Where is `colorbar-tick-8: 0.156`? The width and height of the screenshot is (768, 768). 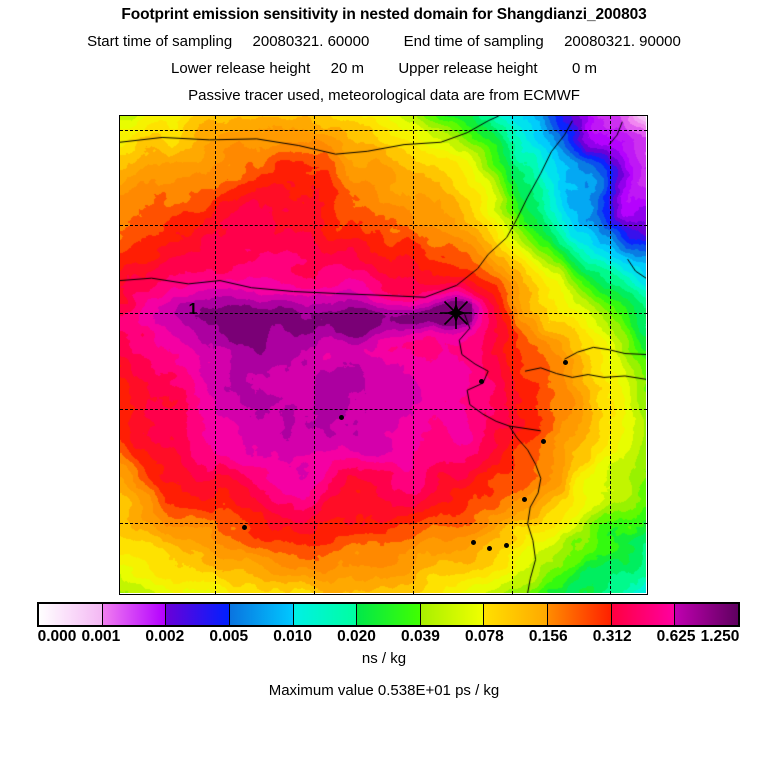
colorbar-tick-8: 0.156 is located at coordinates (548, 636).